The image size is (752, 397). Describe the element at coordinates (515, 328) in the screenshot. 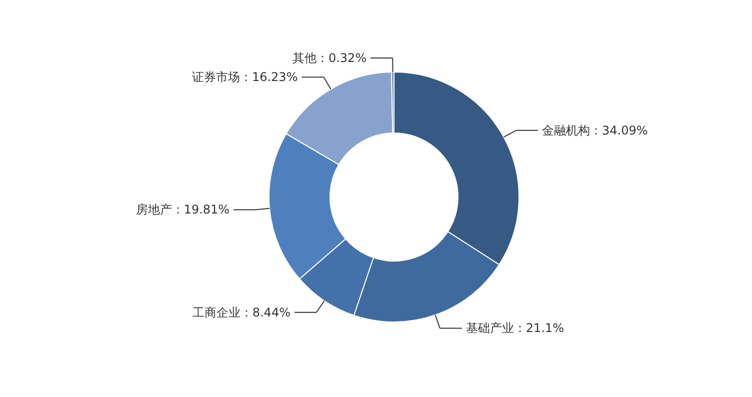

I see `slice-label: 基础产业：21.1%` at that location.